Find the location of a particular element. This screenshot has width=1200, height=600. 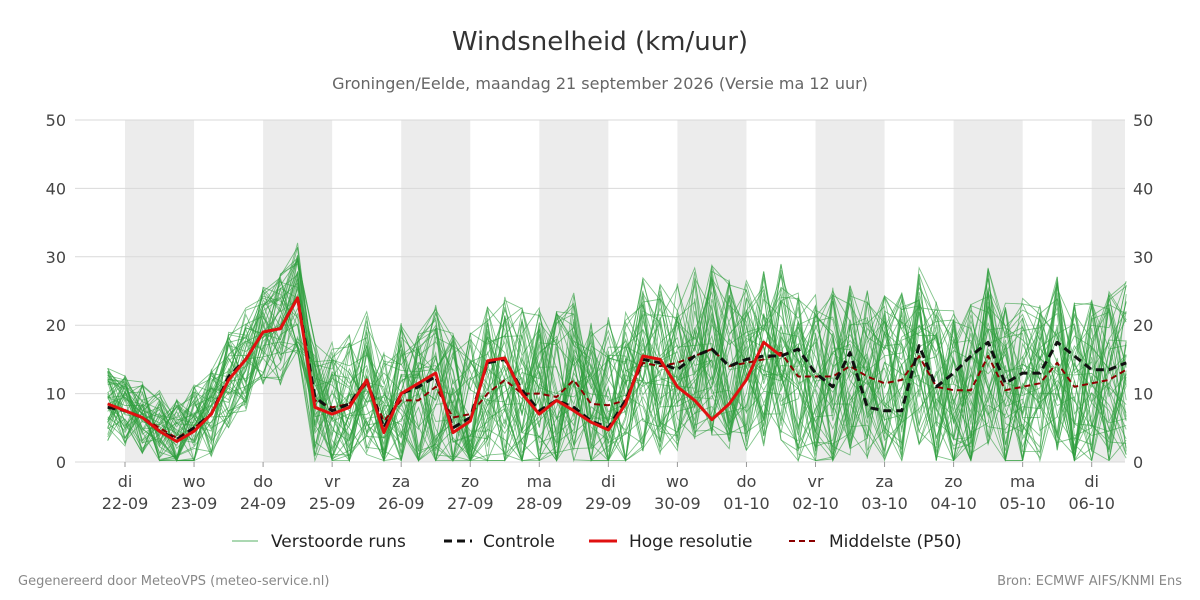

x-tick-date: 23-09 is located at coordinates (194, 503).